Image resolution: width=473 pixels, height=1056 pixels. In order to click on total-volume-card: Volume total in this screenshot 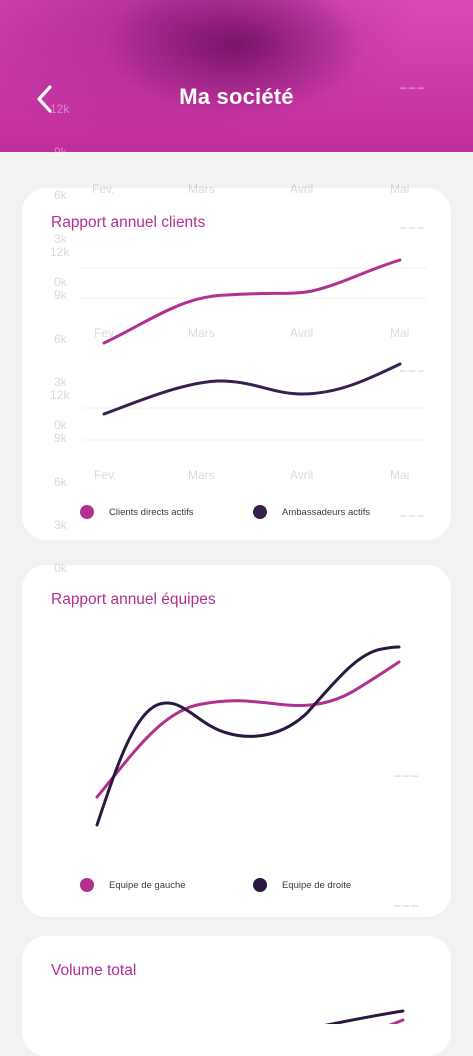, I will do `click(236, 996)`.